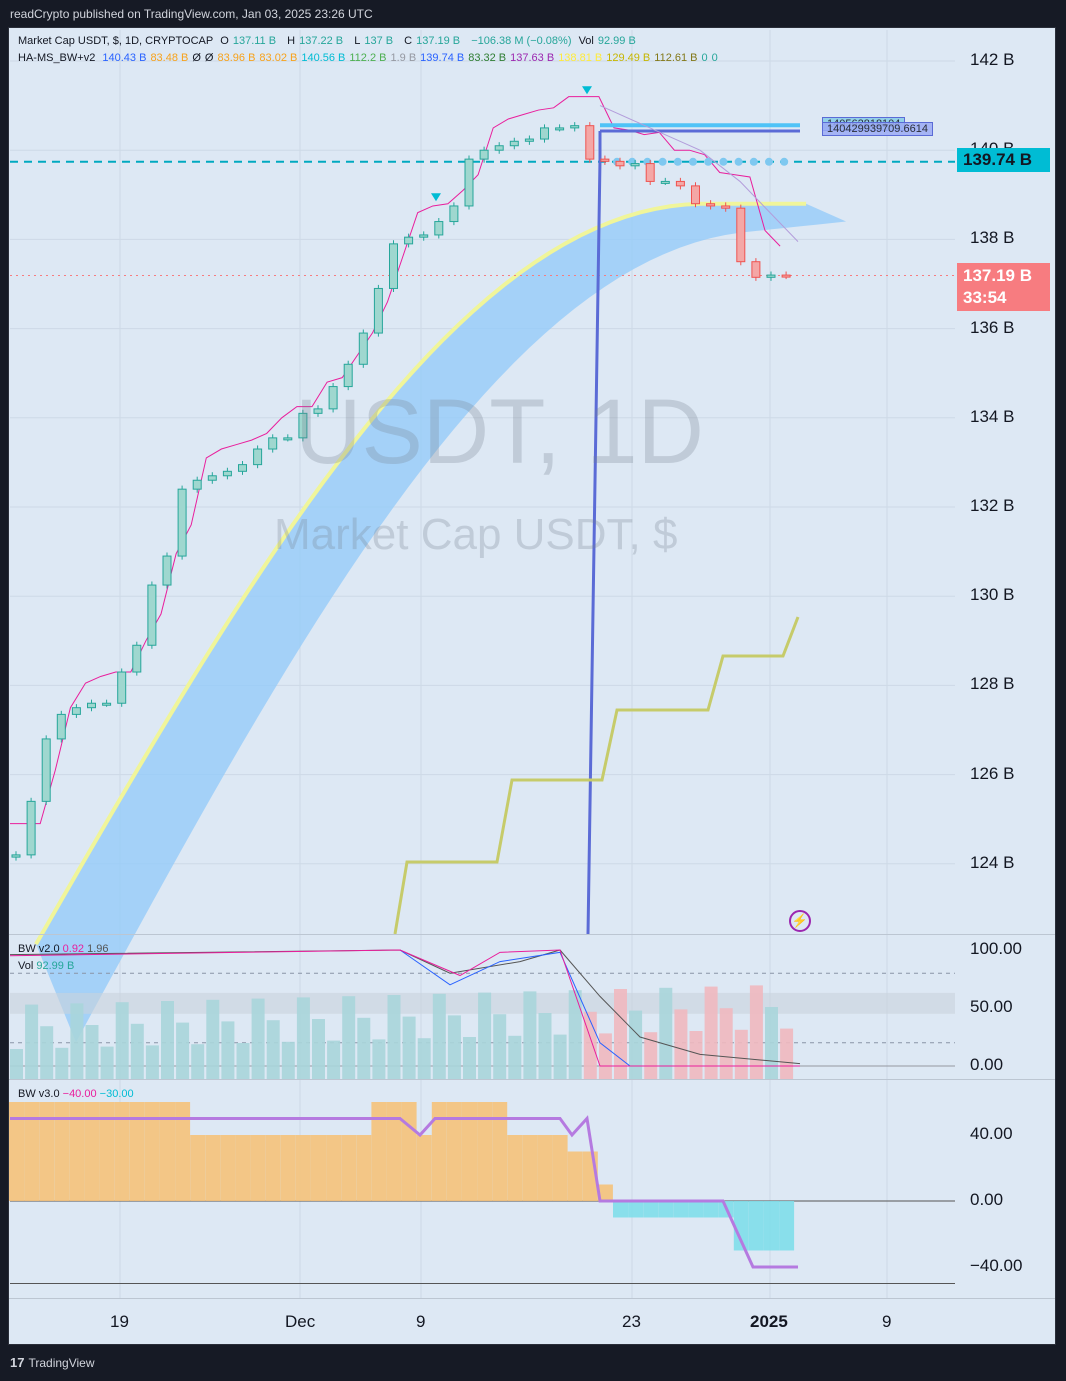 The width and height of the screenshot is (1066, 1381). What do you see at coordinates (996, 1265) in the screenshot?
I see `bw3-axis-label: −40.00` at bounding box center [996, 1265].